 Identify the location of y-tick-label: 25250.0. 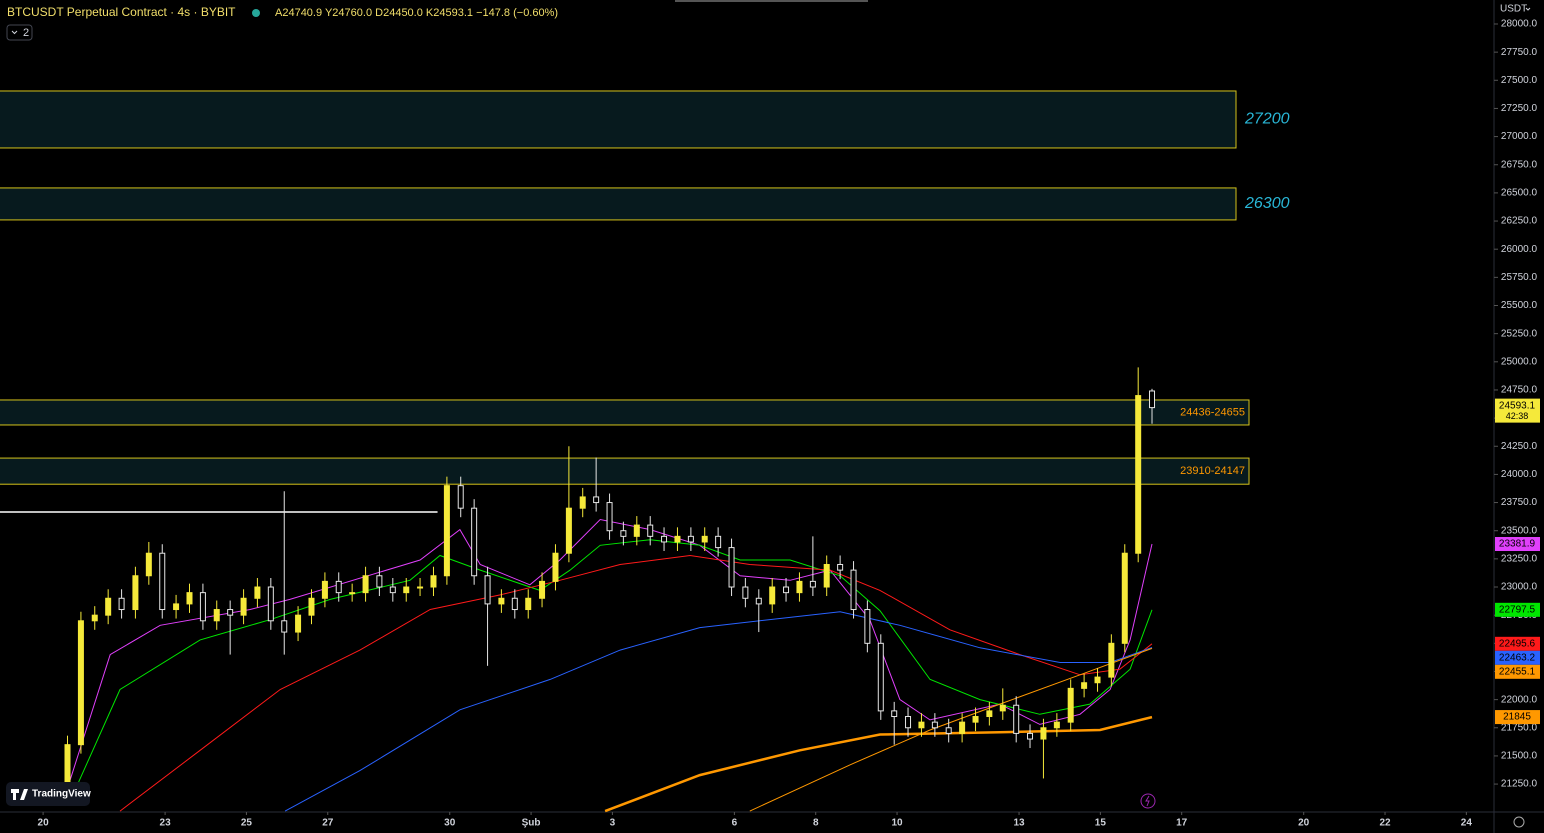
(1519, 333).